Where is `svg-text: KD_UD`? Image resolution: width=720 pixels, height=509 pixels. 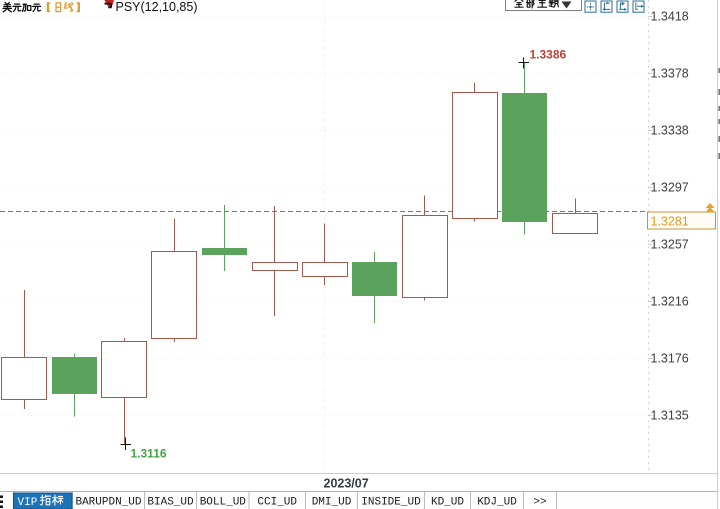
svg-text: KD_UD is located at coordinates (447, 503).